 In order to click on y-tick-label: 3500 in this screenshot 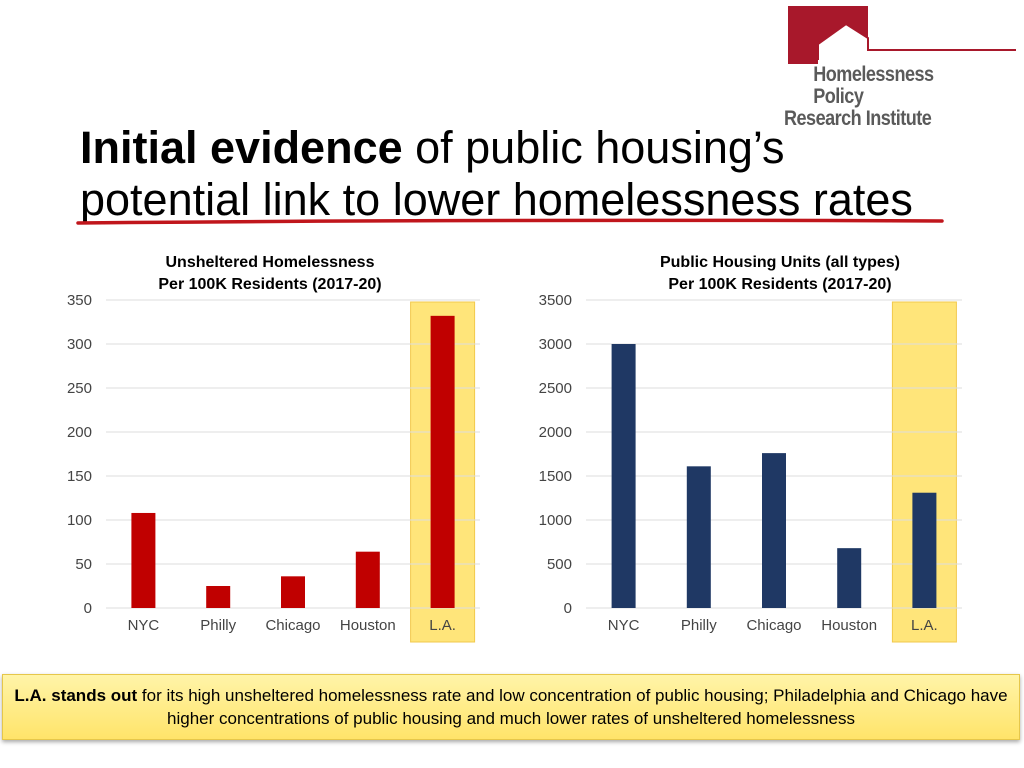, I will do `click(555, 300)`.